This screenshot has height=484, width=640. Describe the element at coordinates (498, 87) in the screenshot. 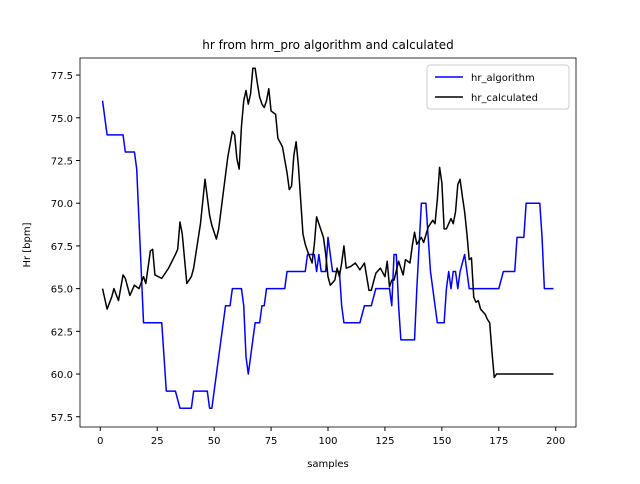

I see `legend-box` at that location.